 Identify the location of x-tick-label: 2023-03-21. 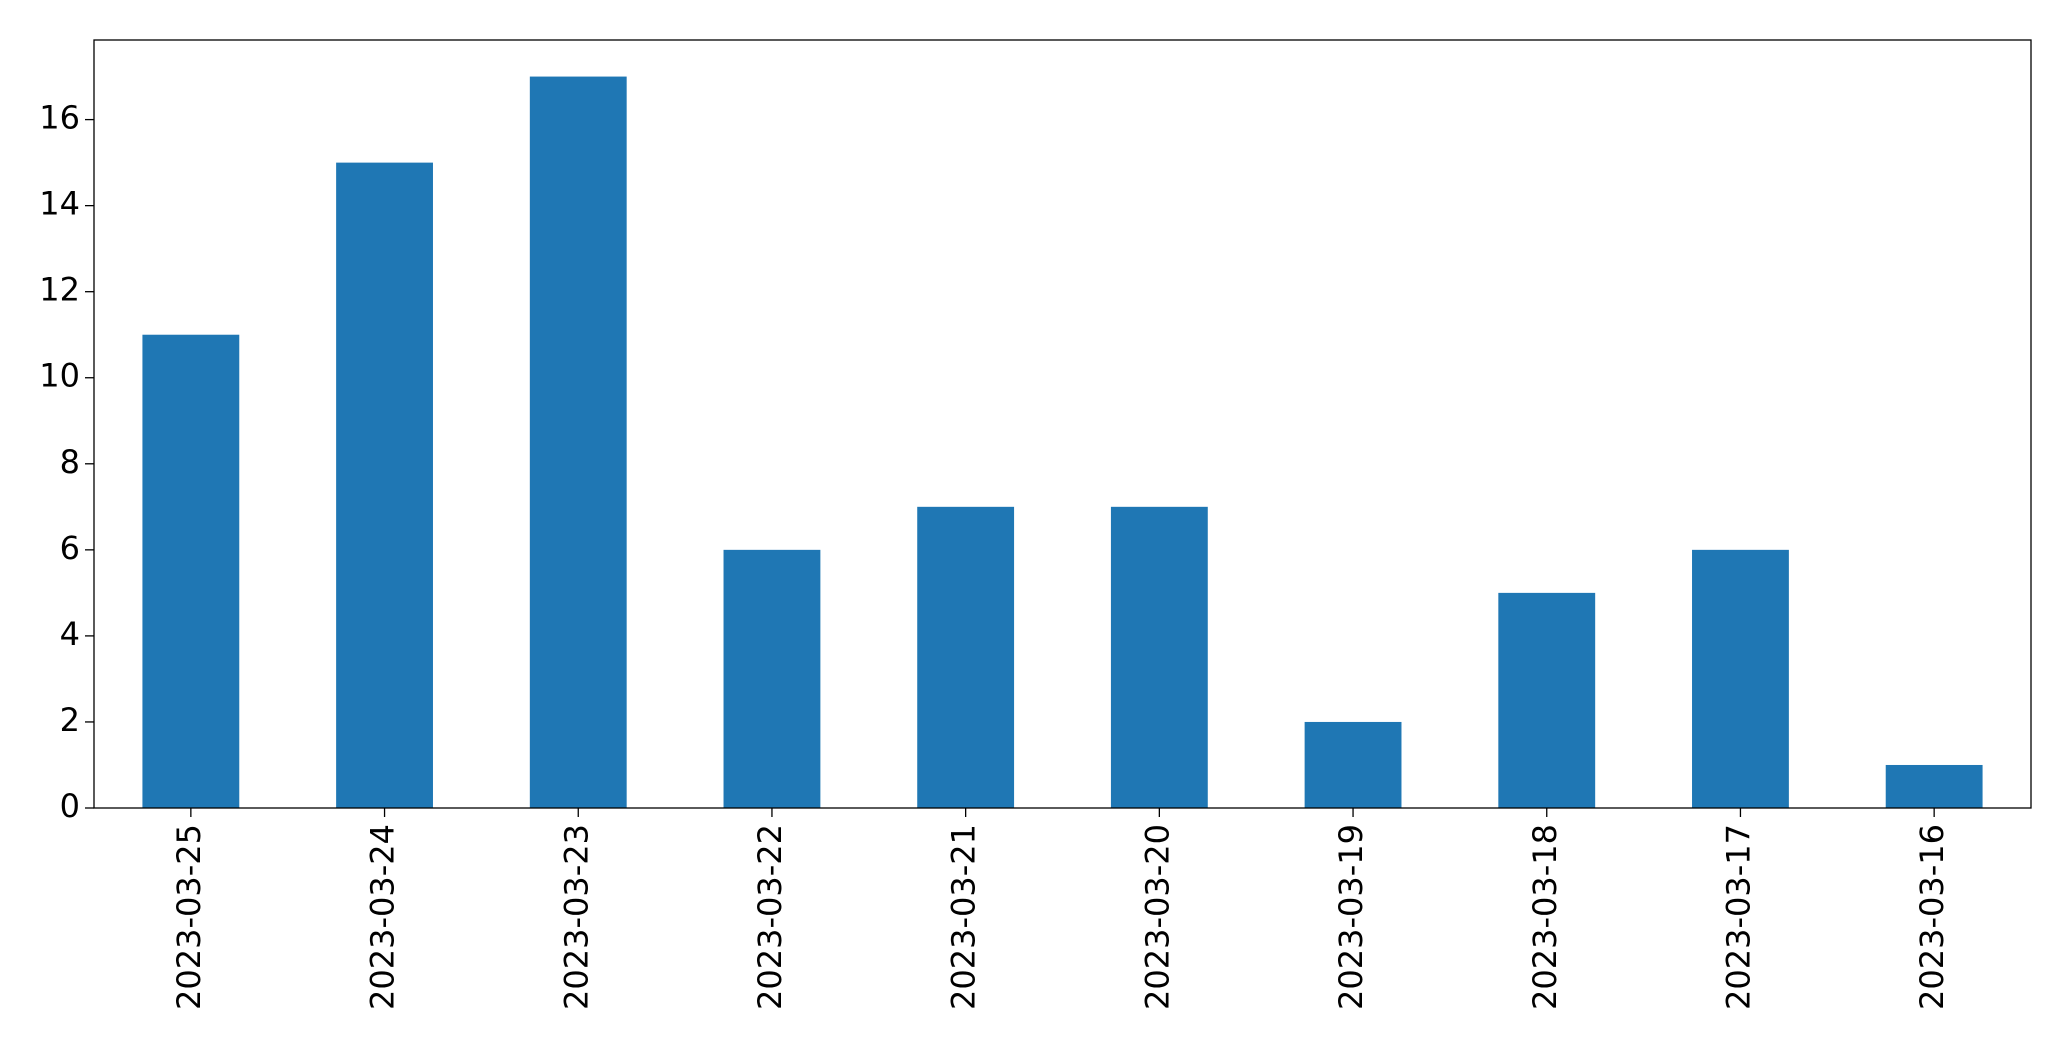
(964, 917).